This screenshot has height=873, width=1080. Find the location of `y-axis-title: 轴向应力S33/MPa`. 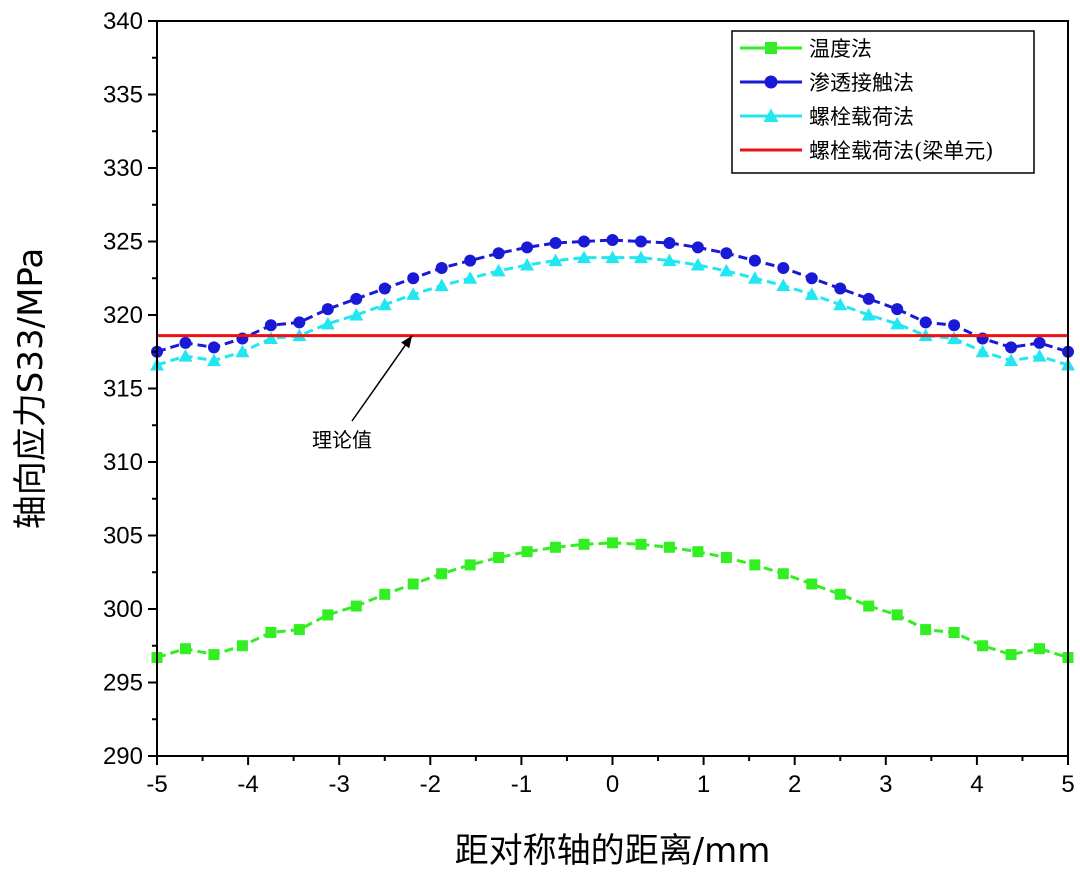

y-axis-title: 轴向应力S33/MPa is located at coordinates (31, 388).